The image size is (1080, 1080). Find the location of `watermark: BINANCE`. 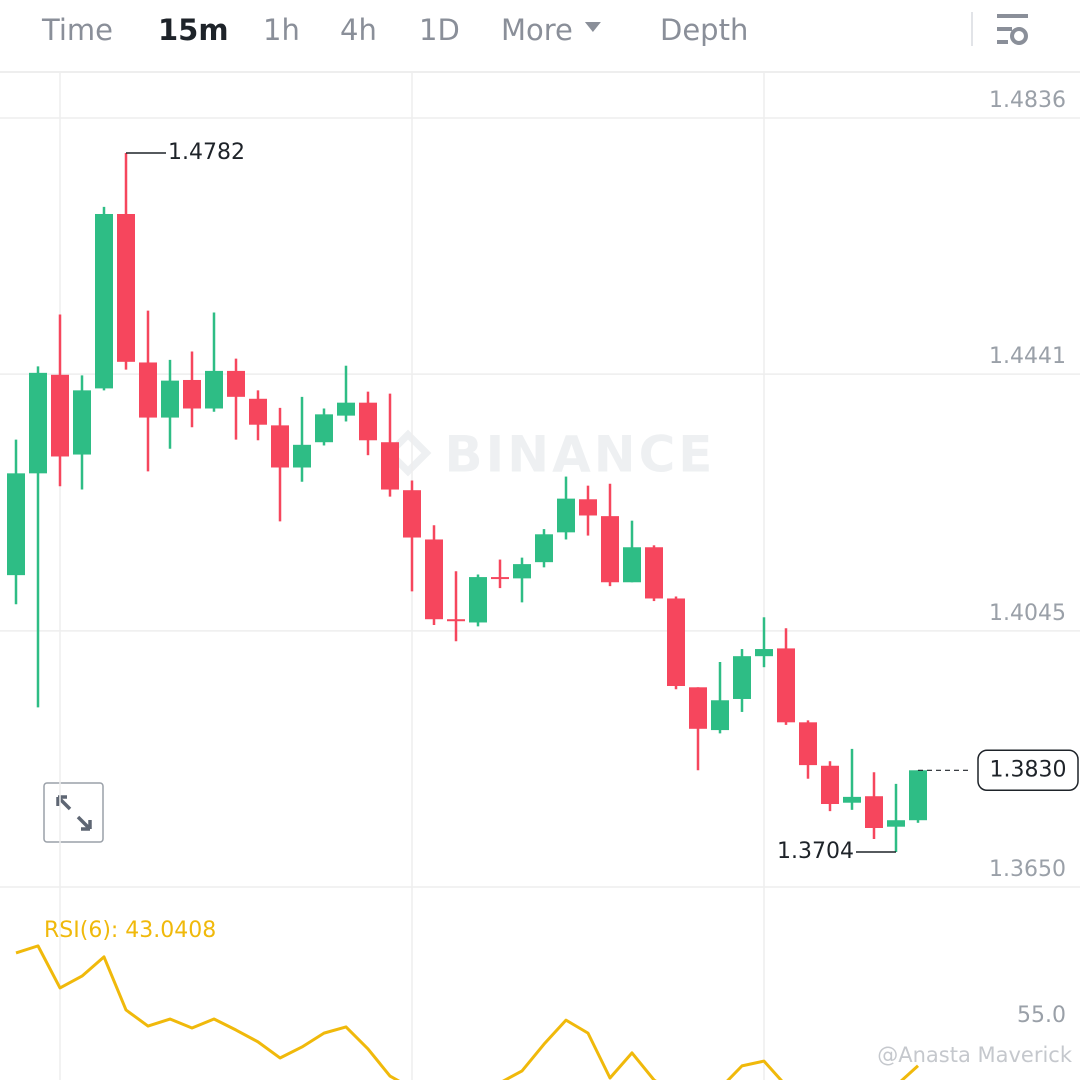

watermark: BINANCE is located at coordinates (580, 455).